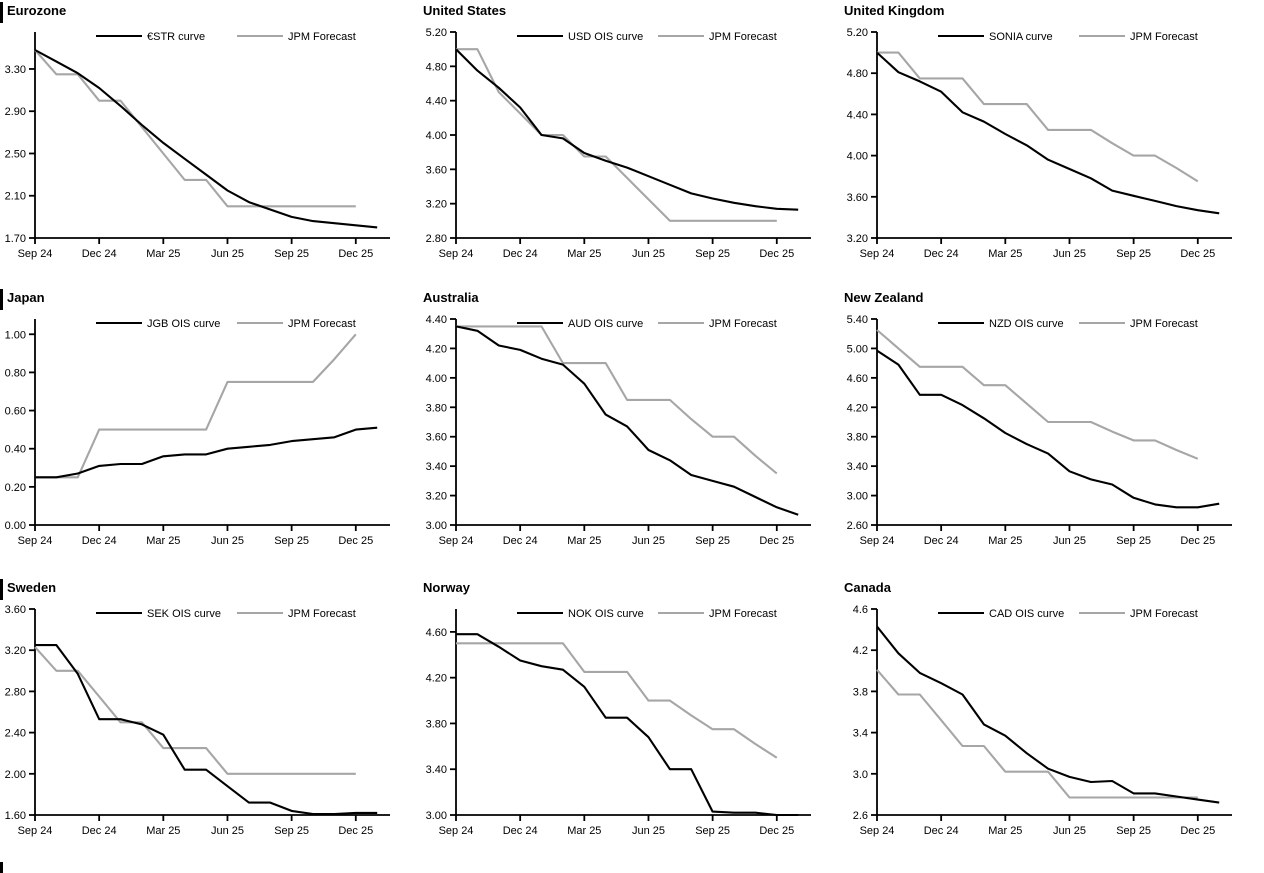 The image size is (1264, 873). I want to click on y-tick-label: 3.4, so click(860, 734).